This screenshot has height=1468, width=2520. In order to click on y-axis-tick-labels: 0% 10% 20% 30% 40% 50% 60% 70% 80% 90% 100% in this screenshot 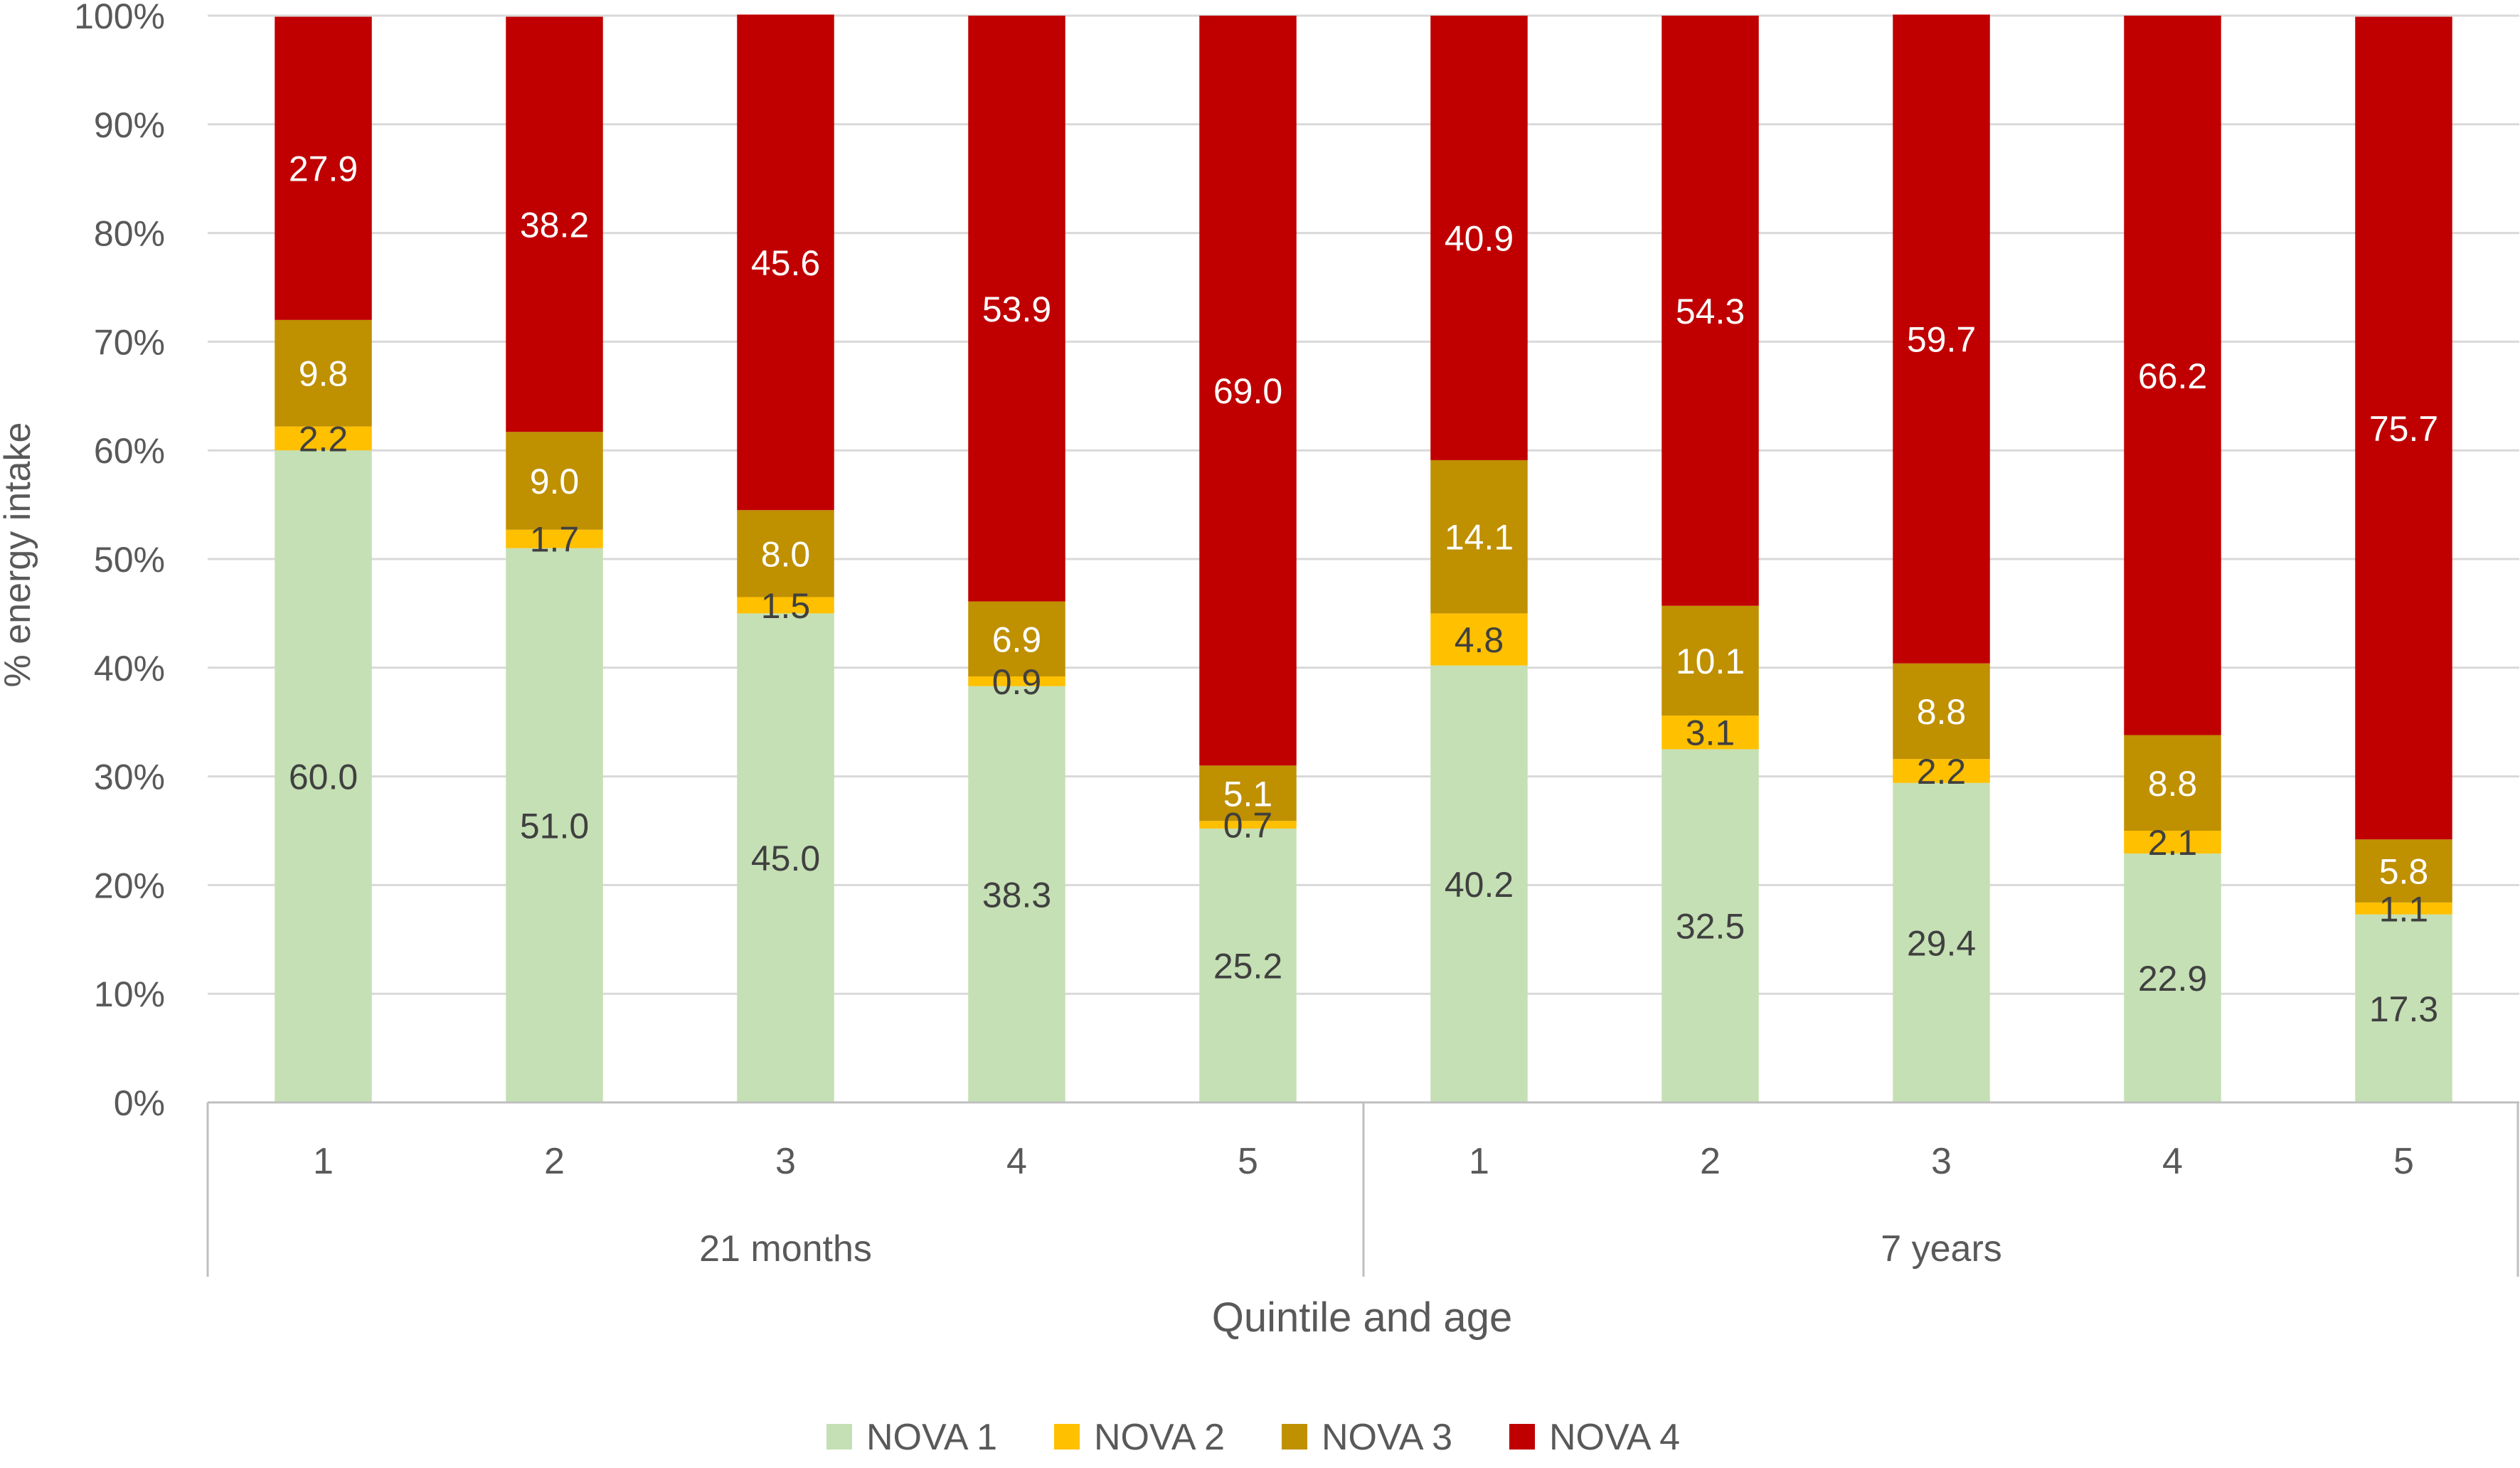, I will do `click(119, 561)`.